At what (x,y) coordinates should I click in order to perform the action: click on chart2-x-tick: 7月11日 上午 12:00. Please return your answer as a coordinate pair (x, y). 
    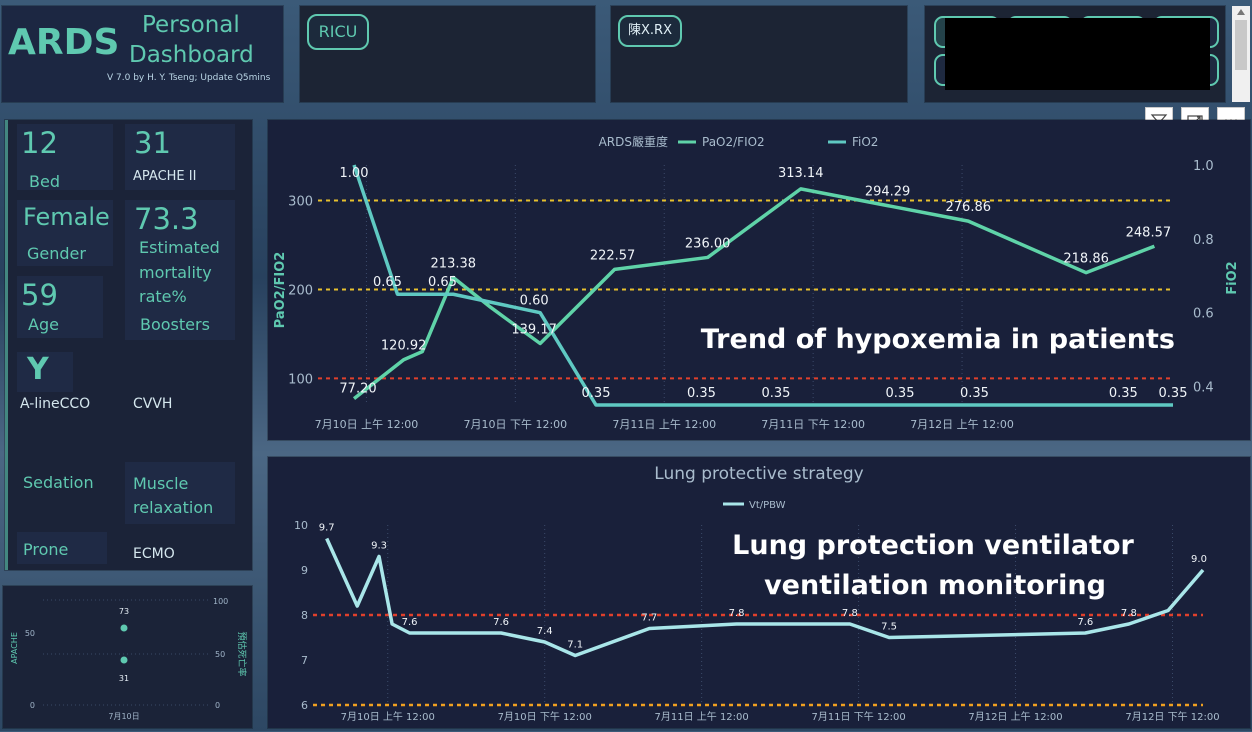
    Looking at the image, I should click on (702, 716).